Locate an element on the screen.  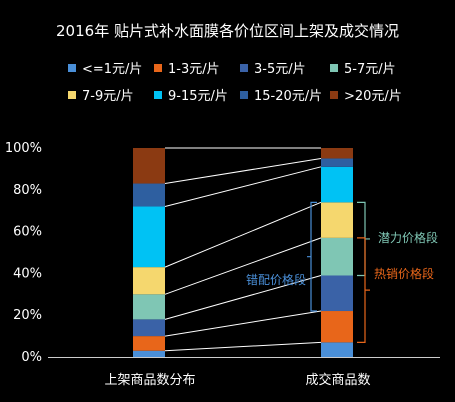
mismatch-bracket is located at coordinates (312, 256).